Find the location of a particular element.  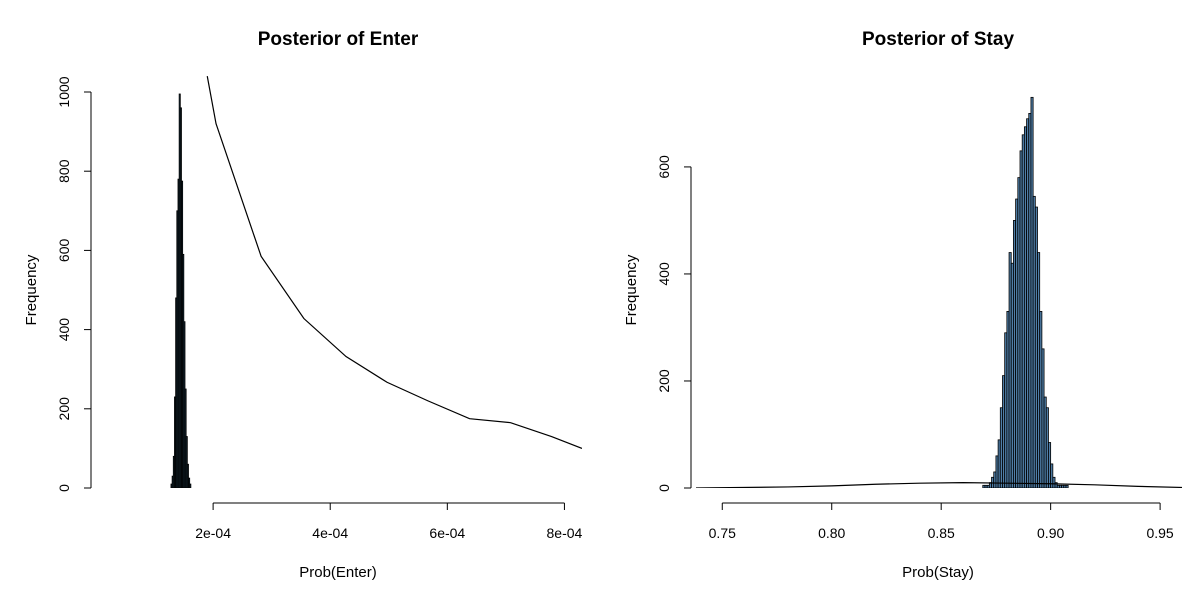

x-tick-label: 4e-04 is located at coordinates (330, 533).